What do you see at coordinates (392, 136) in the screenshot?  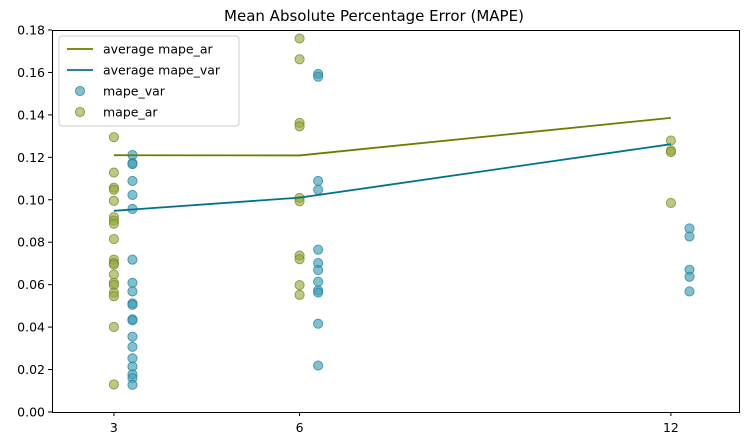 I see `line-average-mape_ar` at bounding box center [392, 136].